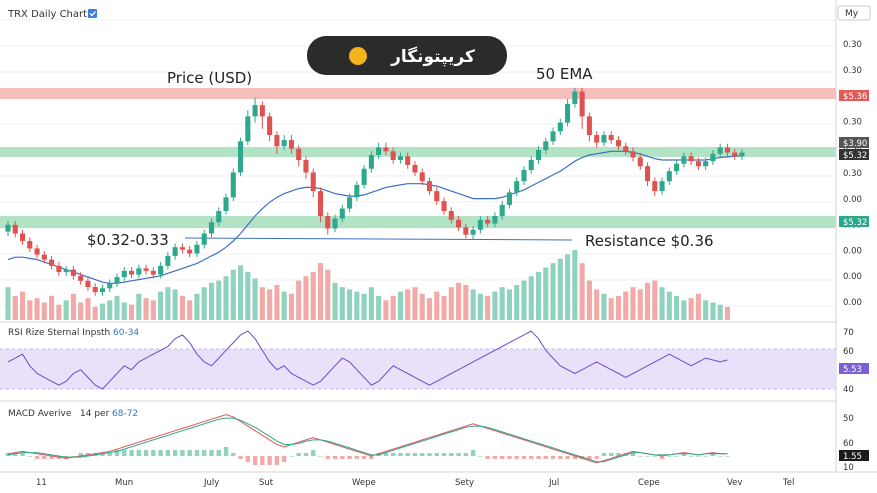 The image size is (877, 493). Describe the element at coordinates (378, 239) in the screenshot. I see `support-trend-line` at that location.